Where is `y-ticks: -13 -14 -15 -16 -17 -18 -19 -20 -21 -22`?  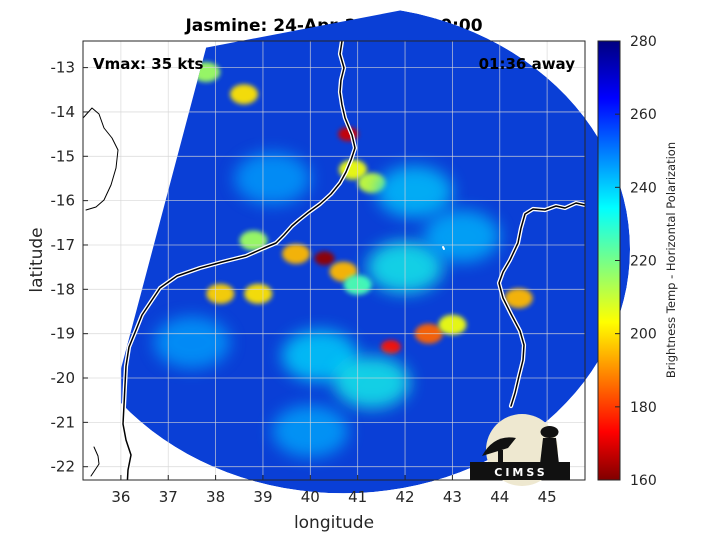 y-ticks: -13 -14 -15 -16 -17 -18 -19 -20 -21 -22 is located at coordinates (69, 267).